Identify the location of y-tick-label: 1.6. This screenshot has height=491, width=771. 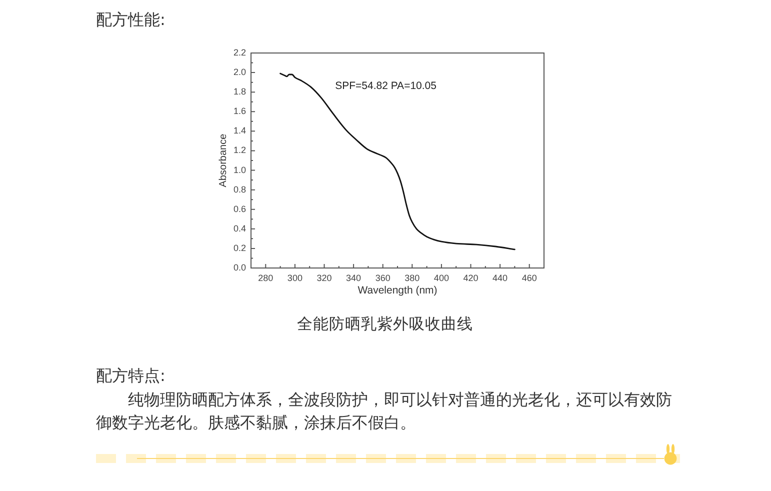
(239, 111).